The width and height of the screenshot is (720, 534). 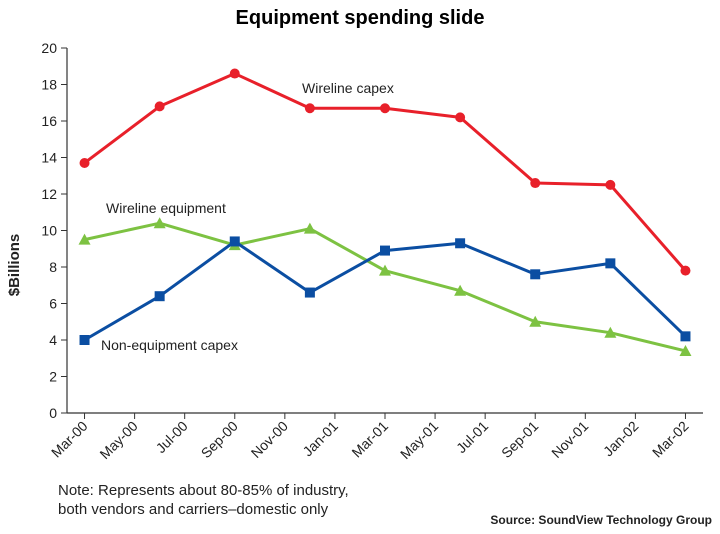 What do you see at coordinates (360, 18) in the screenshot?
I see `chart-title: Equipment spending slide` at bounding box center [360, 18].